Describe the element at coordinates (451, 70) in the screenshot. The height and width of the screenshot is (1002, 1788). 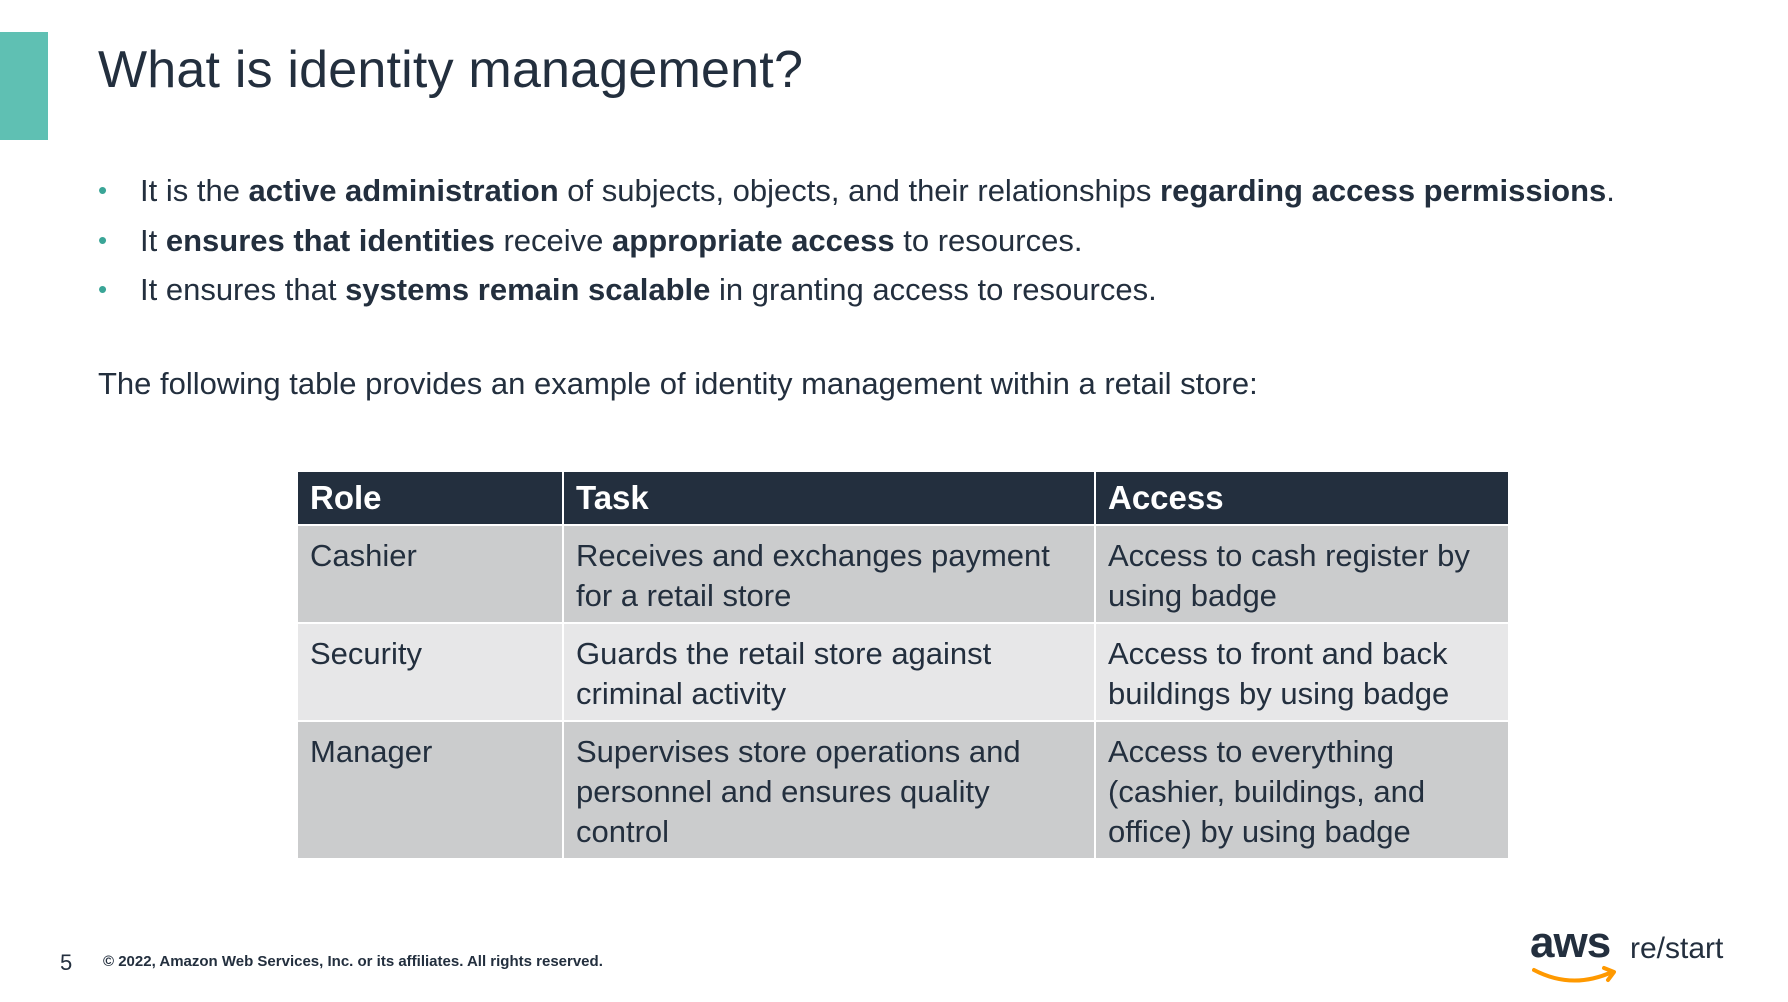
I see `slide-title: What is identity management?` at that location.